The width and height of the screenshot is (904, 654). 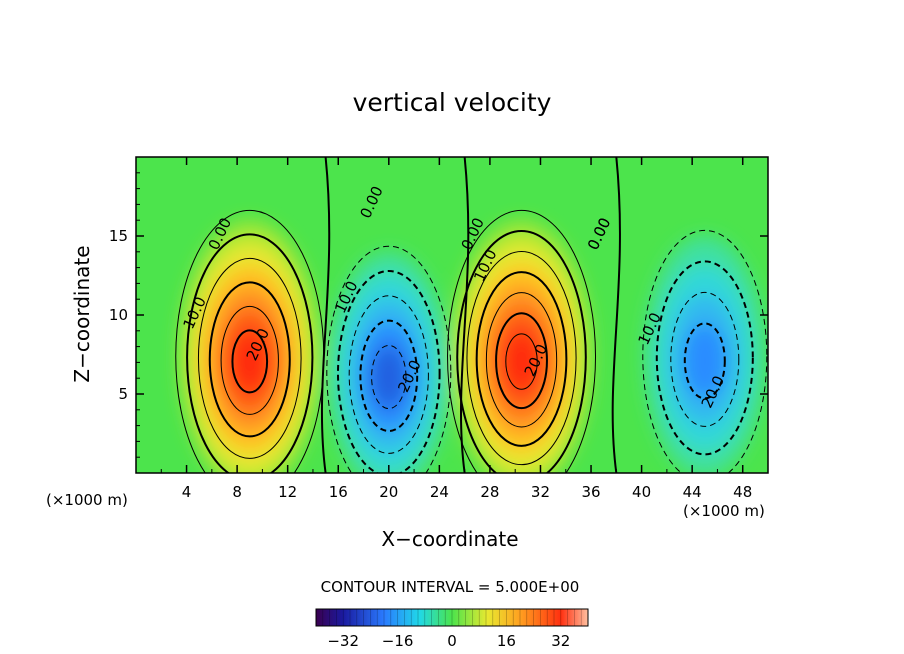 What do you see at coordinates (590, 492) in the screenshot?
I see `x-tick-label-36: 36` at bounding box center [590, 492].